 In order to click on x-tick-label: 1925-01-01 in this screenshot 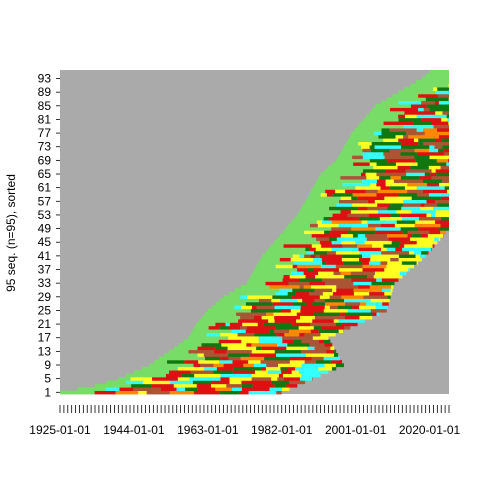, I will do `click(60, 430)`.